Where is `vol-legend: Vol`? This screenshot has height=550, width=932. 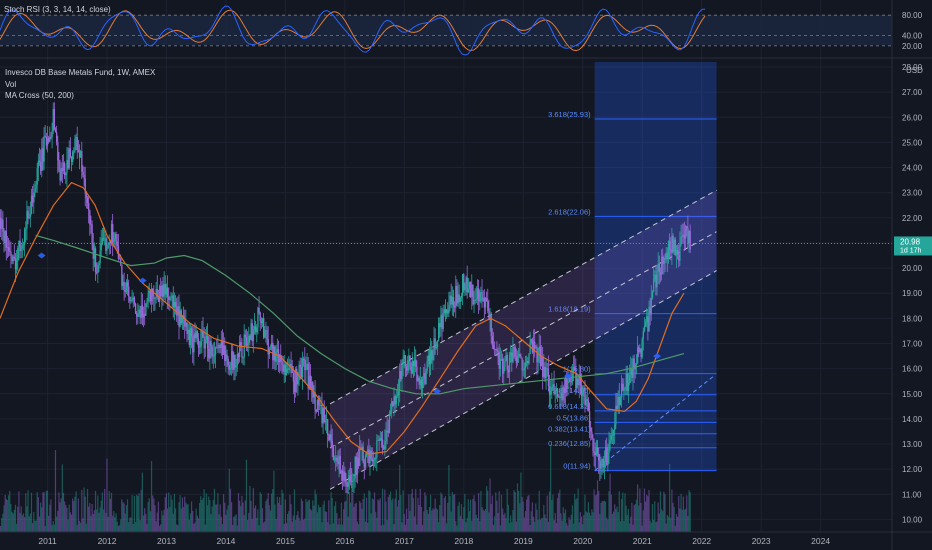
vol-legend: Vol is located at coordinates (11, 84).